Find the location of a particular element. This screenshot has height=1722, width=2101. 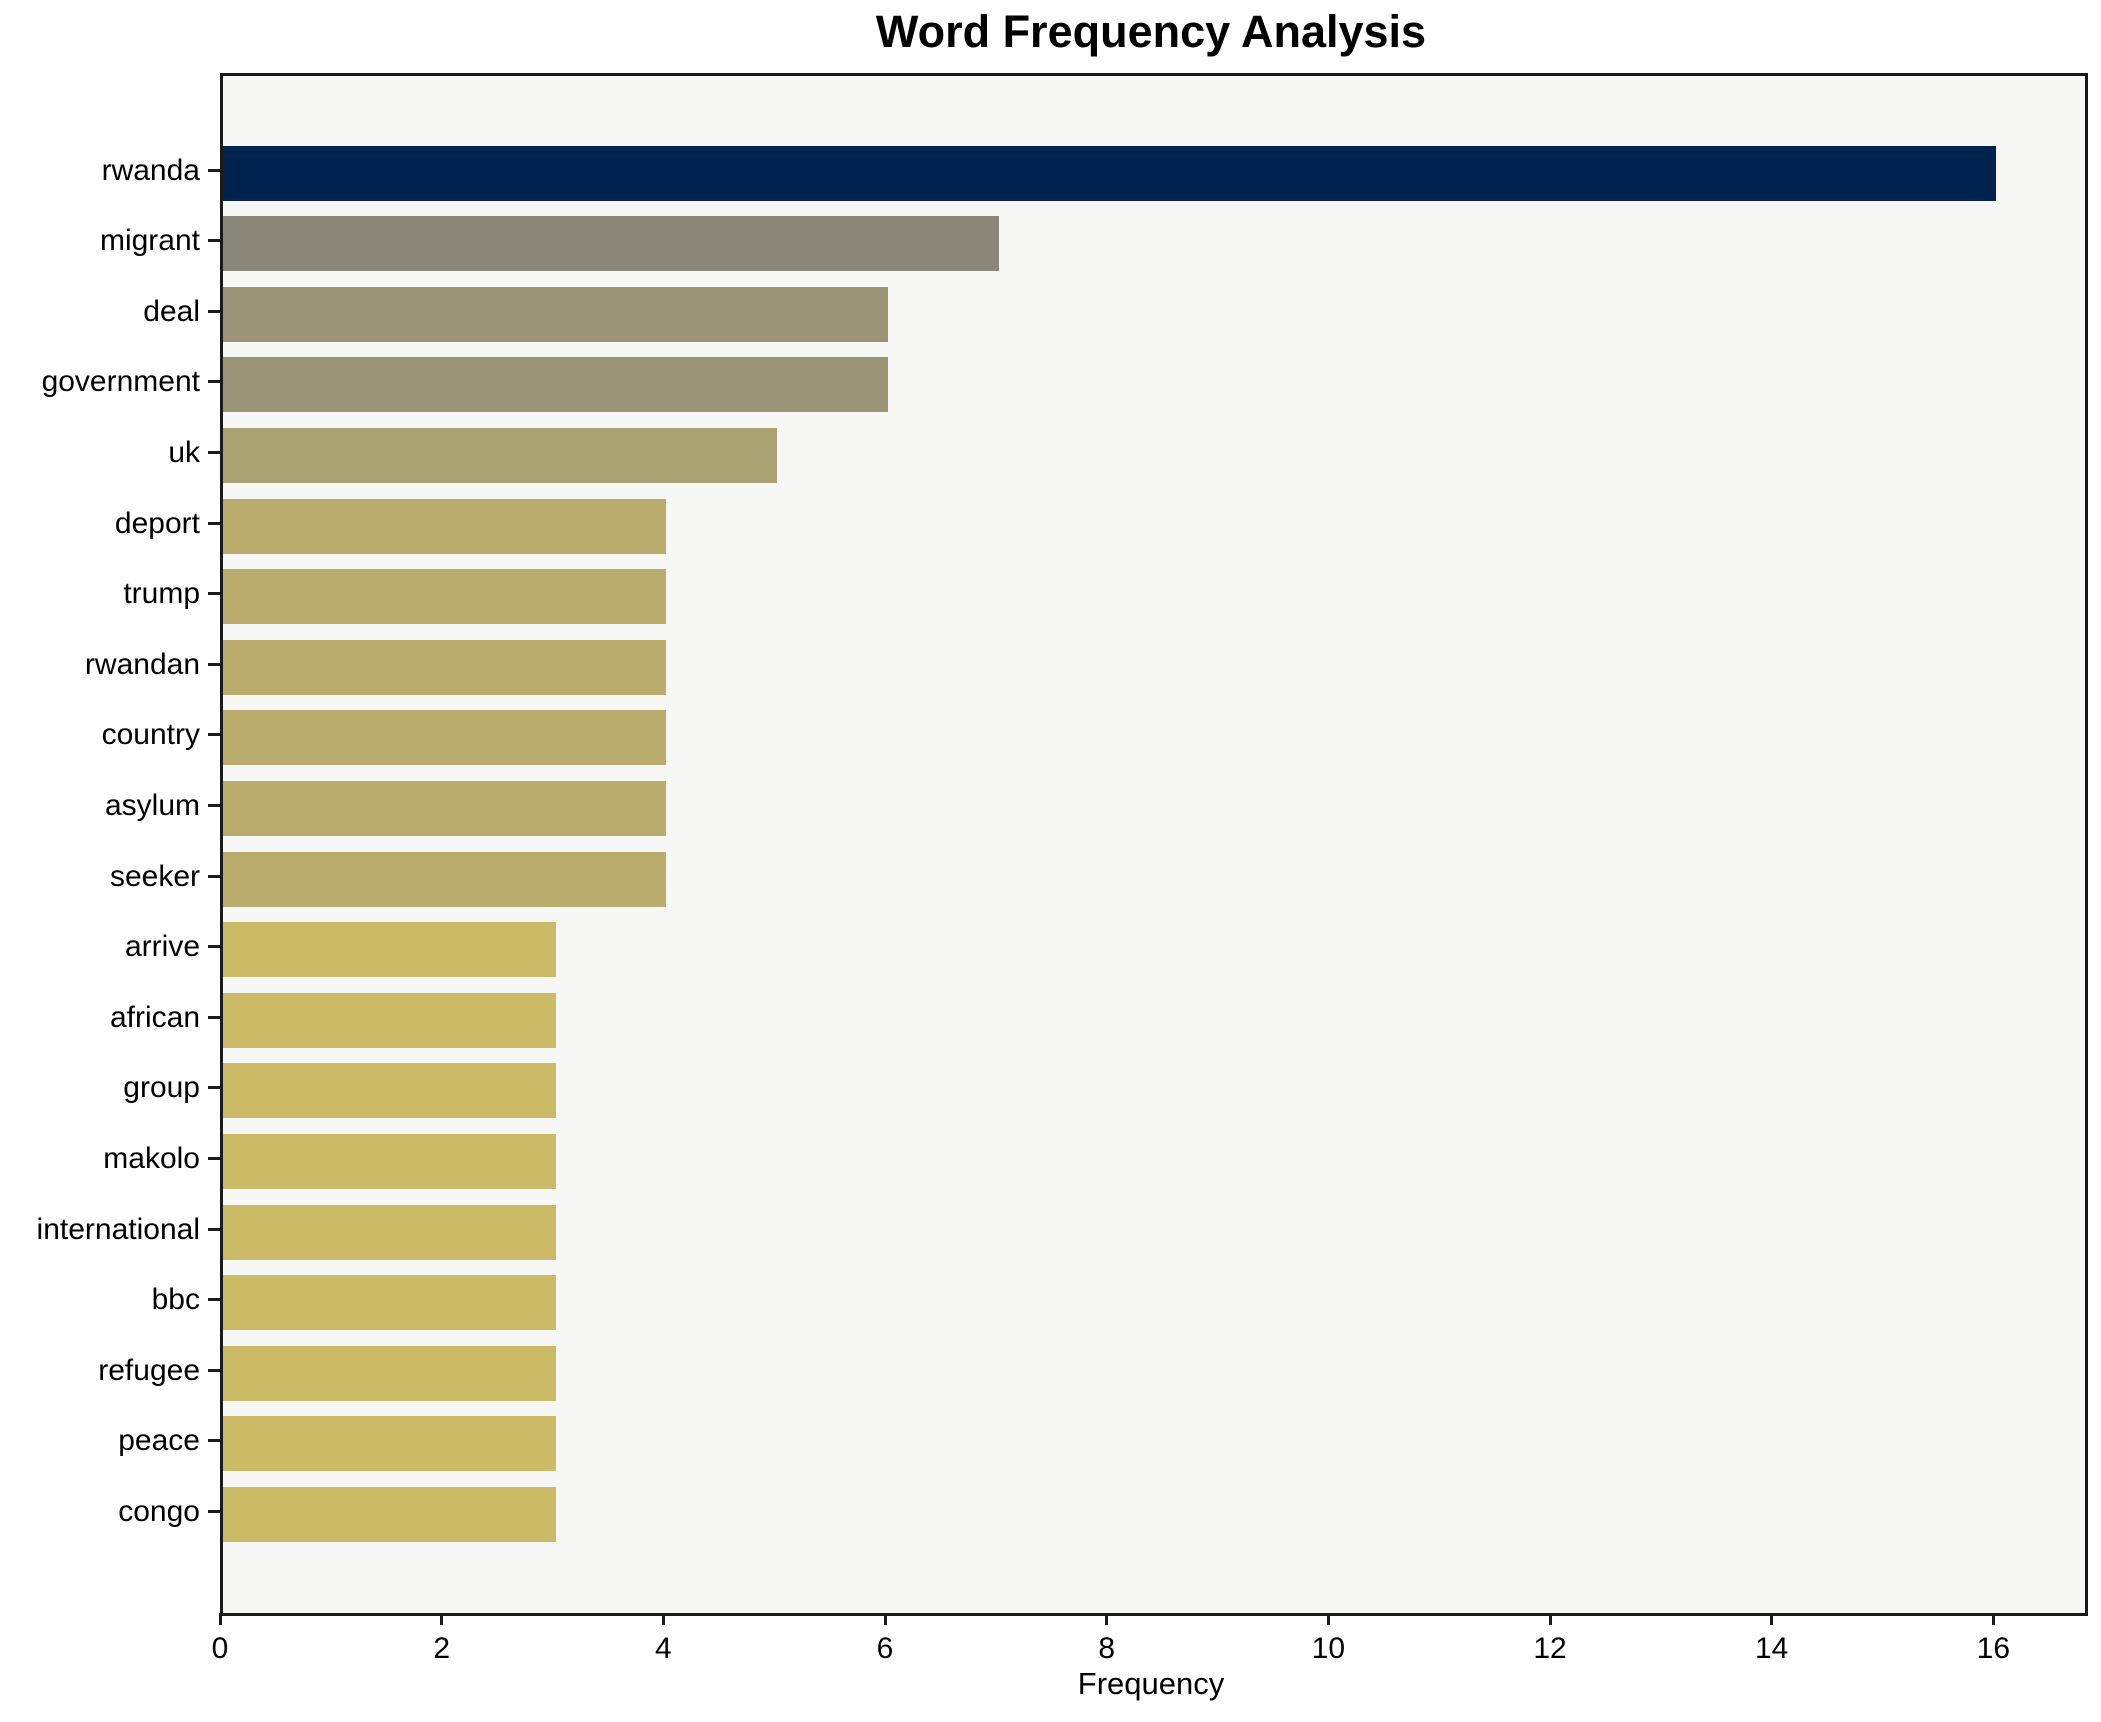

x-tick-label-16: 16 is located at coordinates (1993, 1648).